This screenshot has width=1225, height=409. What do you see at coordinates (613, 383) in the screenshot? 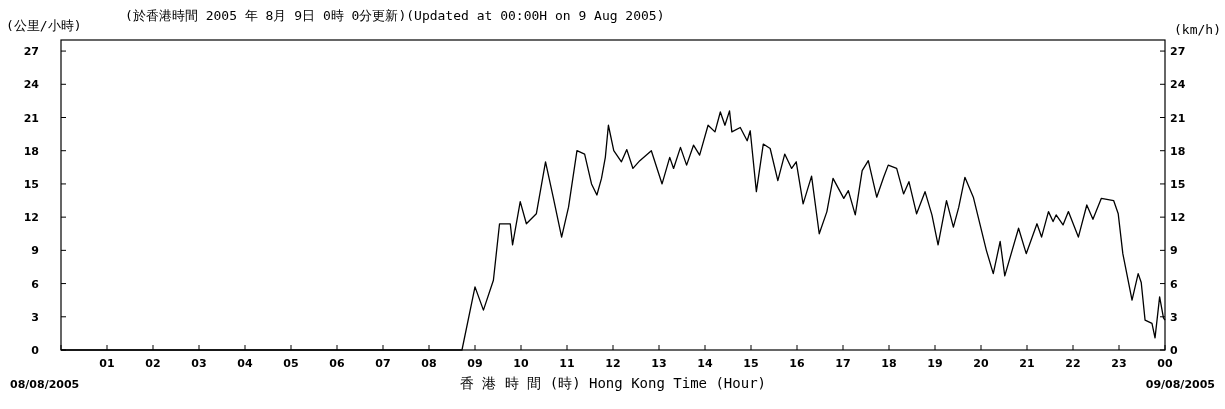
I see `xlabel: 香 港 時 間 (時) Hong Kong Time (Hour)` at bounding box center [613, 383].